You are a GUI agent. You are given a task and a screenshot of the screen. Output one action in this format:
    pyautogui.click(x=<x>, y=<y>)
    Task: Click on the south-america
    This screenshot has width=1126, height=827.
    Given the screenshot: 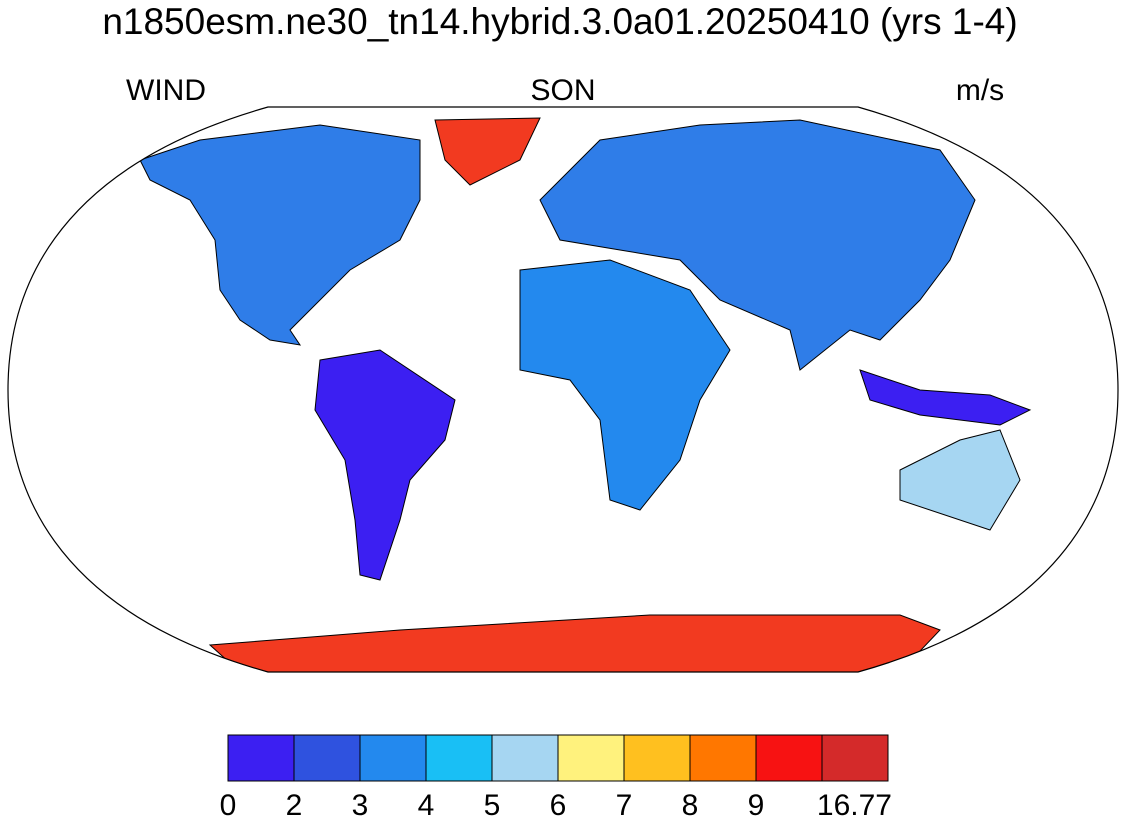 What is the action you would take?
    pyautogui.click(x=385, y=465)
    